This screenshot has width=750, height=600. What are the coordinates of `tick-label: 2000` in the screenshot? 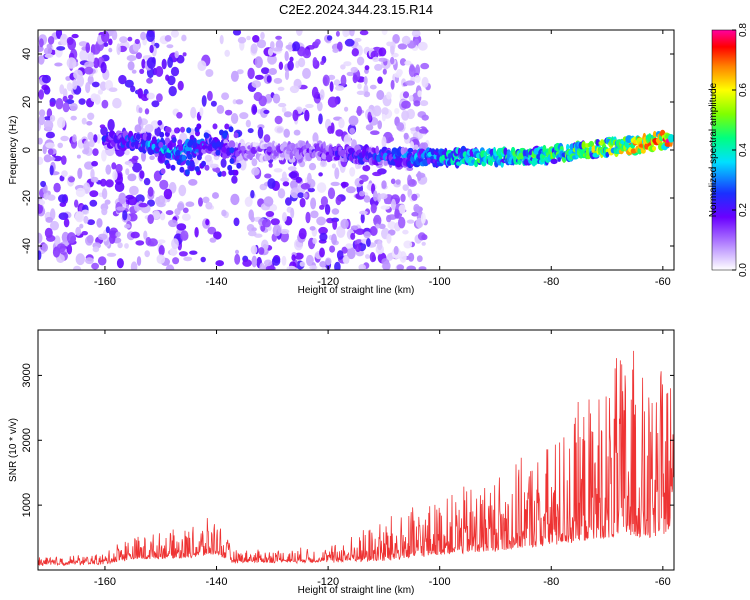 It's located at (27, 440).